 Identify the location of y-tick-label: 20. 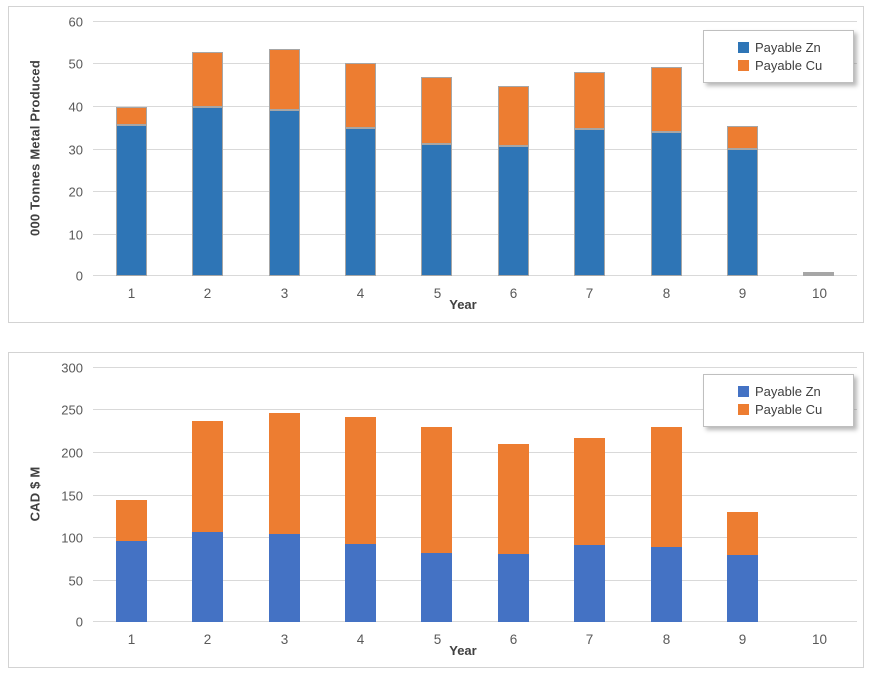
(75, 191).